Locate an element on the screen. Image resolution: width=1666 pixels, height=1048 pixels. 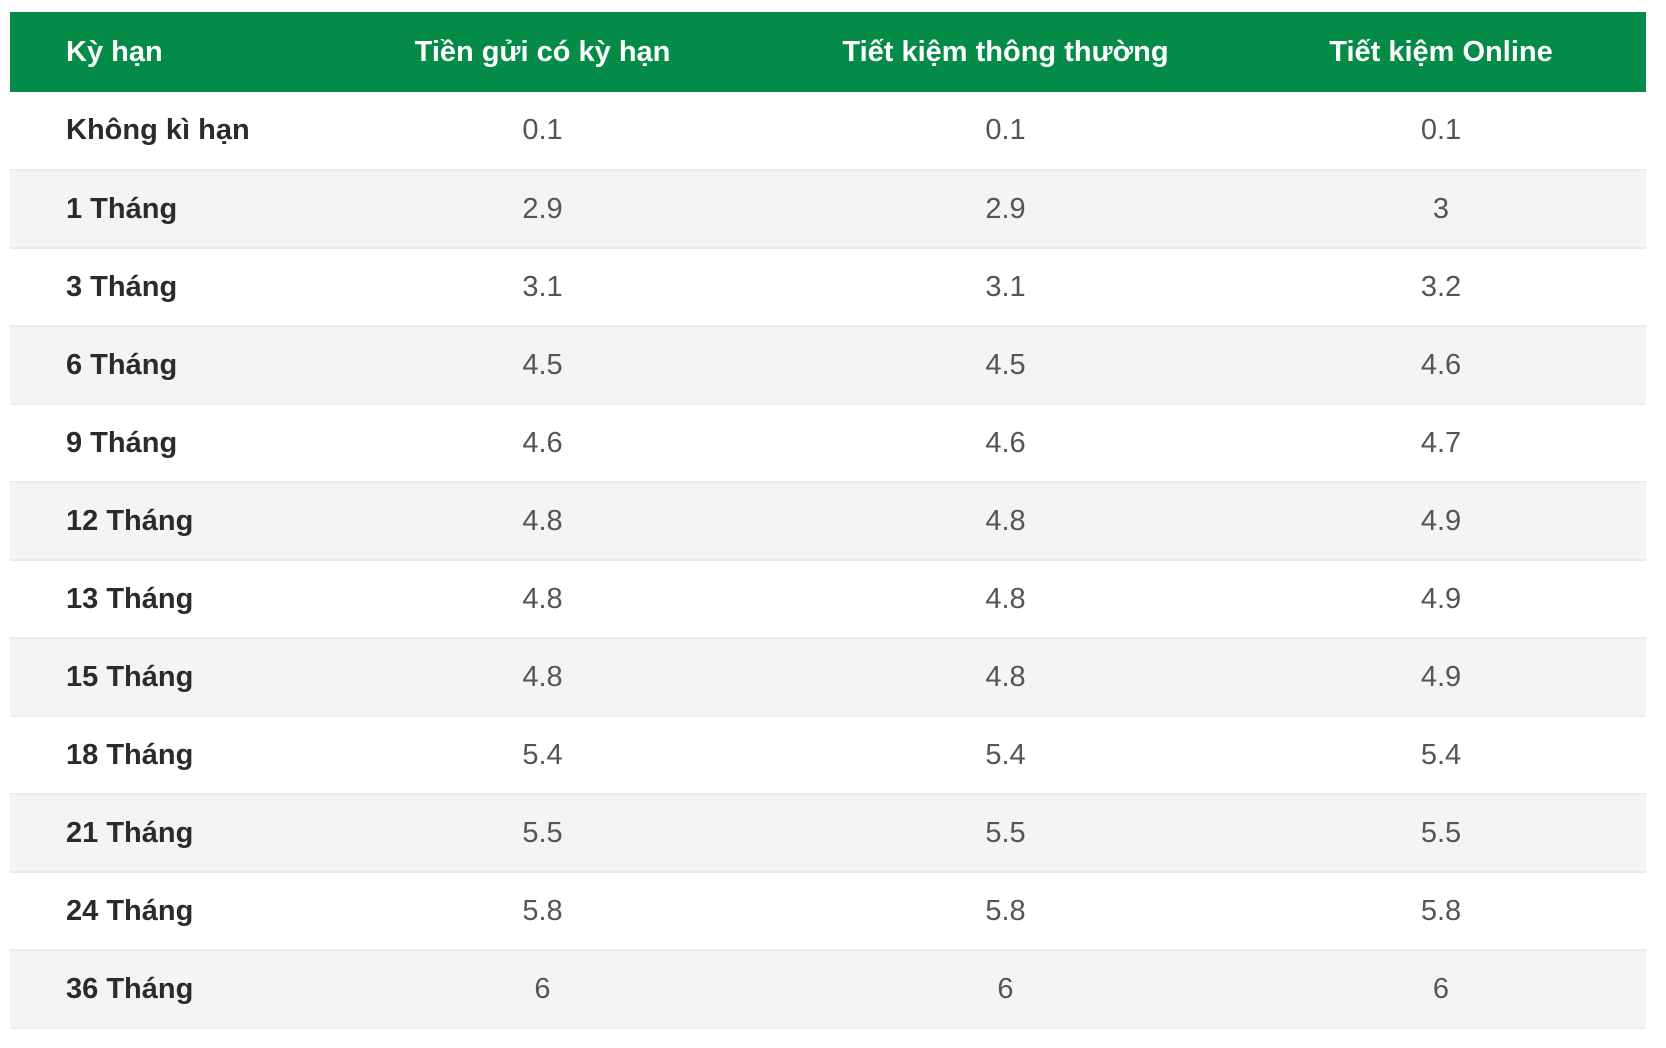
term-deposit-rate-cell: 6 is located at coordinates (542, 988).